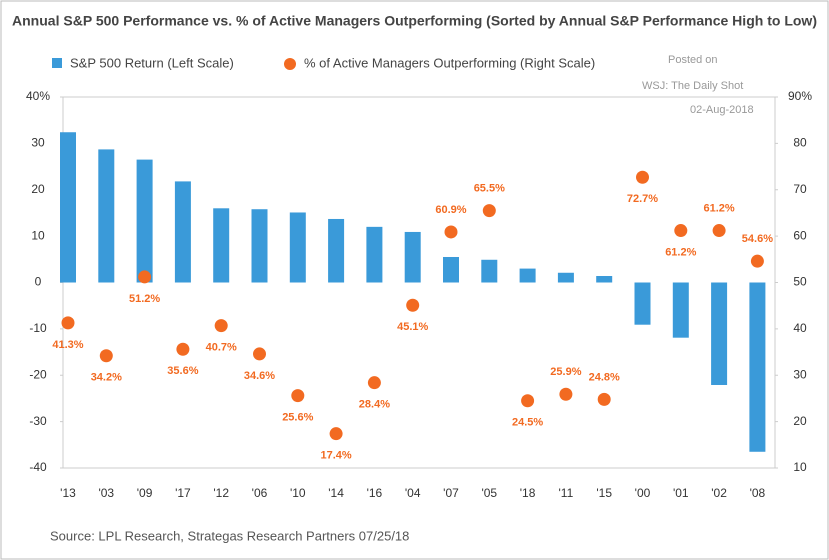 This screenshot has width=829, height=560. What do you see at coordinates (183, 493) in the screenshot?
I see `x-tick-label: '17` at bounding box center [183, 493].